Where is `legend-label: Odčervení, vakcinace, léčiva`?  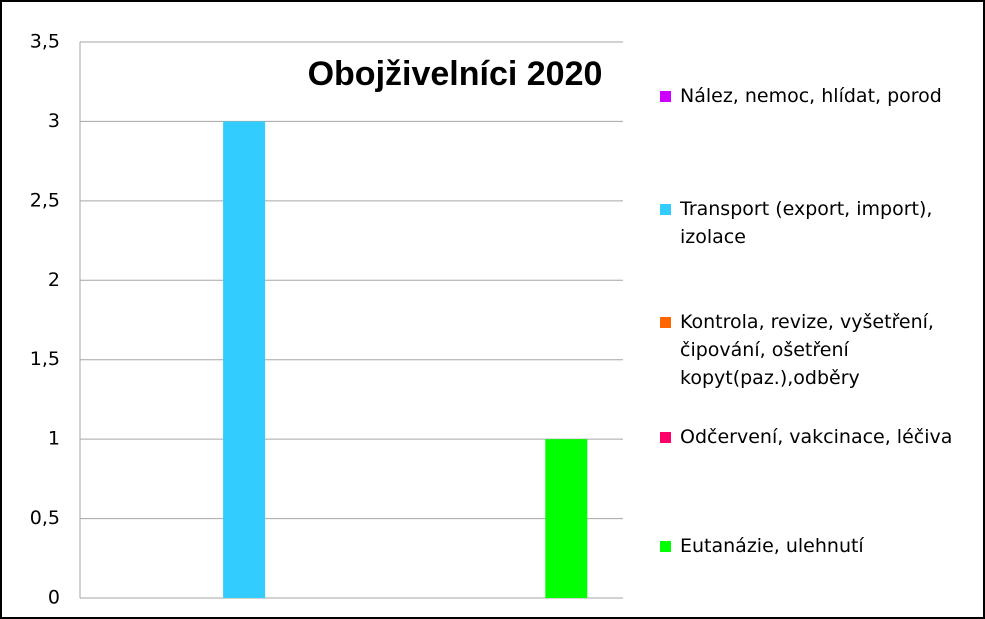
legend-label: Odčervení, vakcinace, léčiva is located at coordinates (816, 437).